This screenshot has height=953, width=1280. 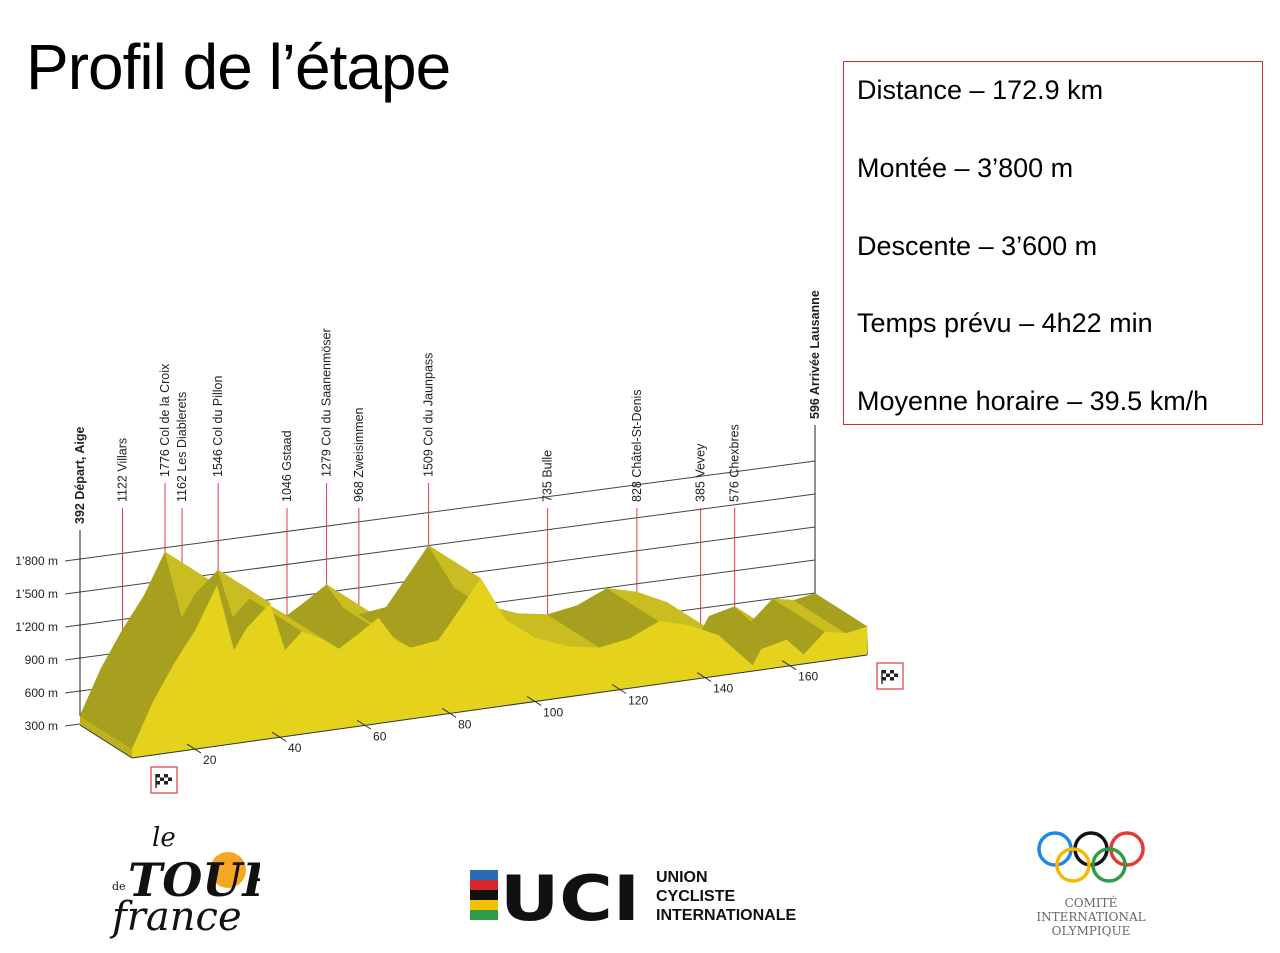 What do you see at coordinates (723, 689) in the screenshot?
I see `x-tick-label: 140` at bounding box center [723, 689].